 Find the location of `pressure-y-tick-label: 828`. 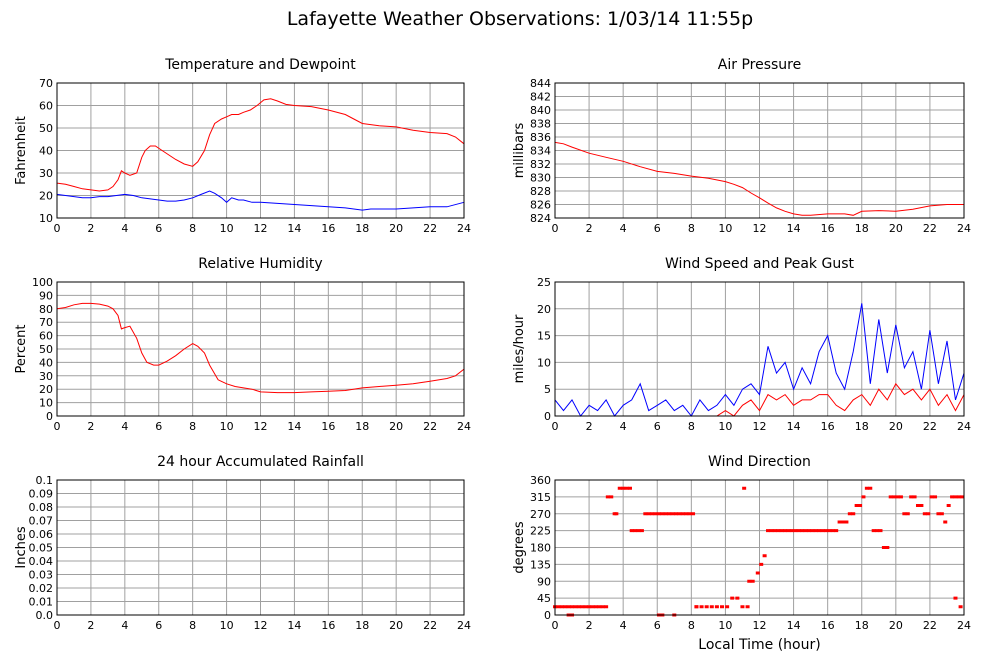

pressure-y-tick-label: 828 is located at coordinates (540, 191).